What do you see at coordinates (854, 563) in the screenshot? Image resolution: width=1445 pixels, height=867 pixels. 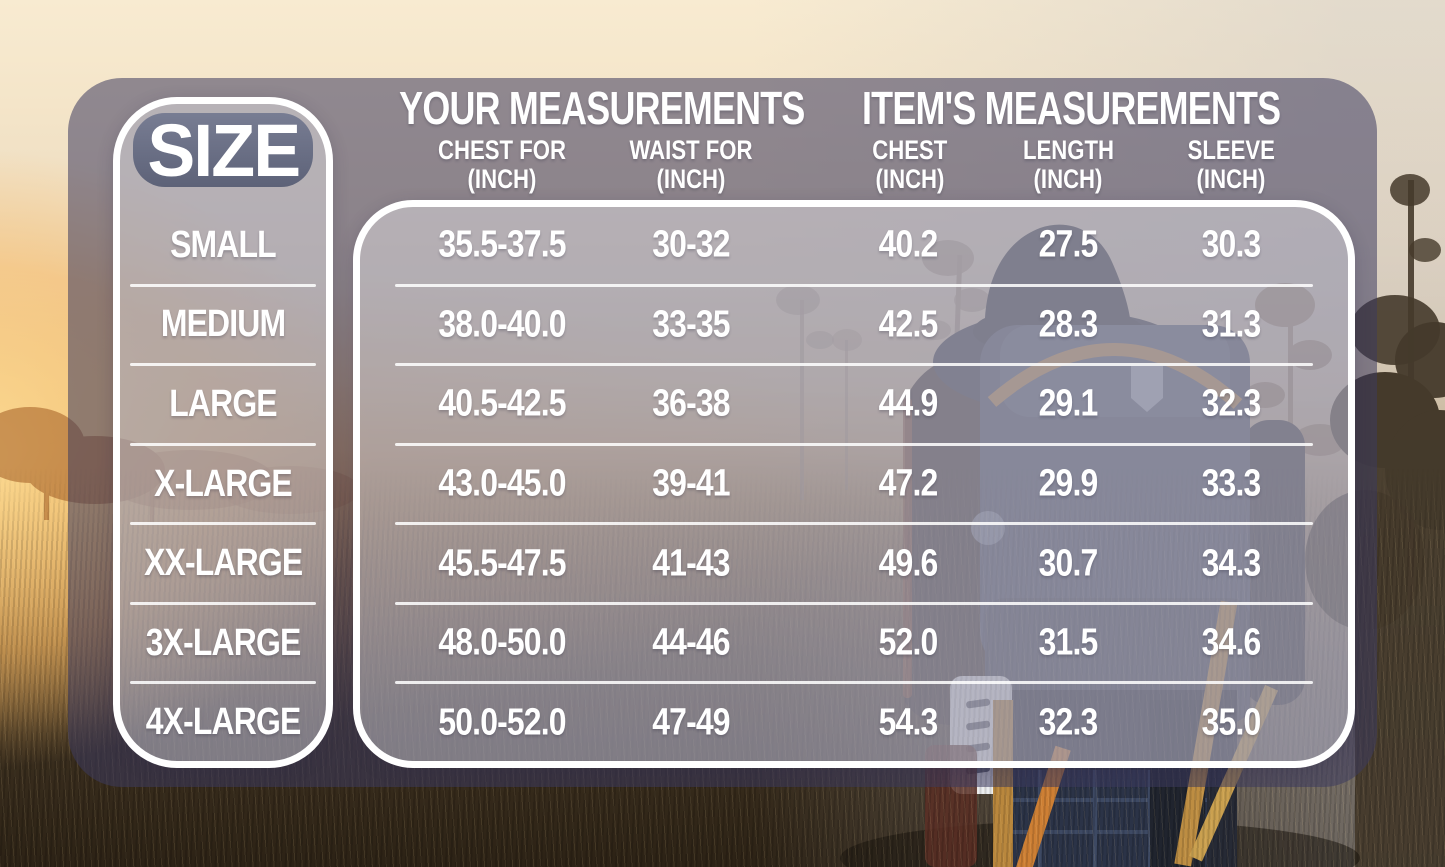 I see `table-row: 45.5-47.5 41-43 49.6 30.7 34.3` at bounding box center [854, 563].